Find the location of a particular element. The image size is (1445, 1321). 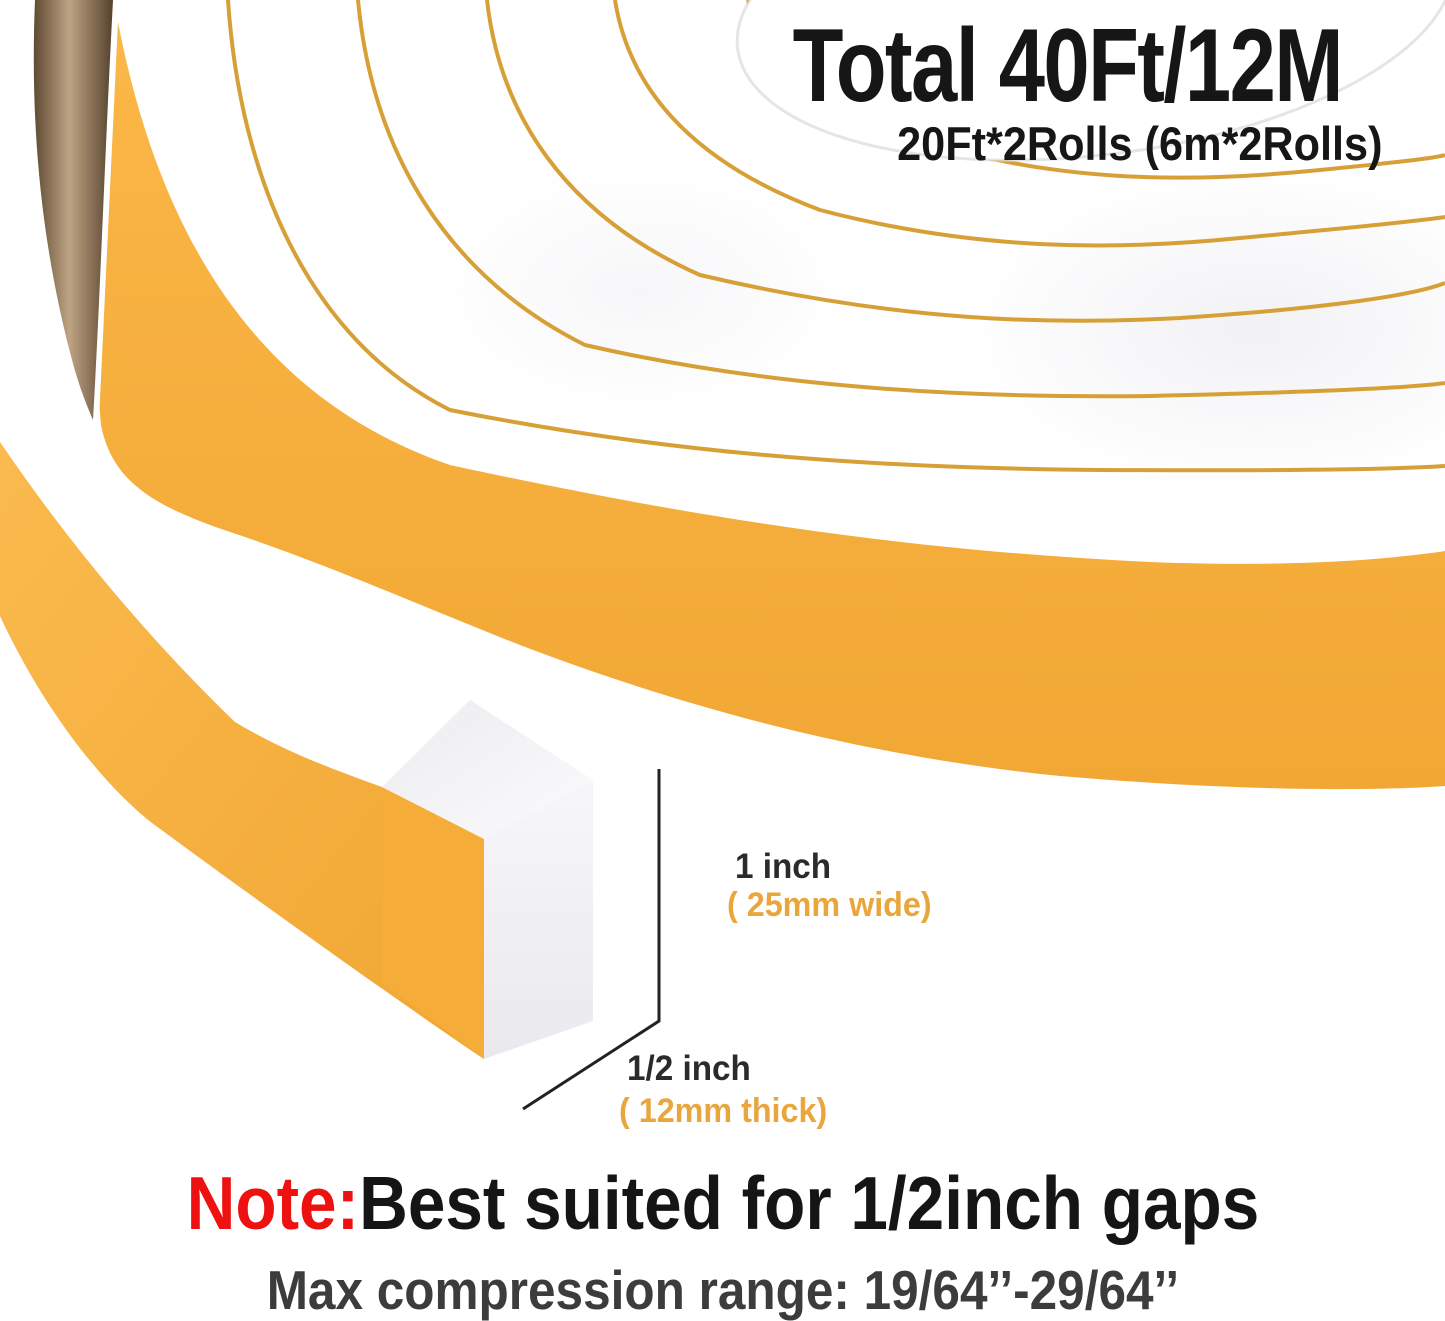

cross-section-front-face is located at coordinates (538, 919).